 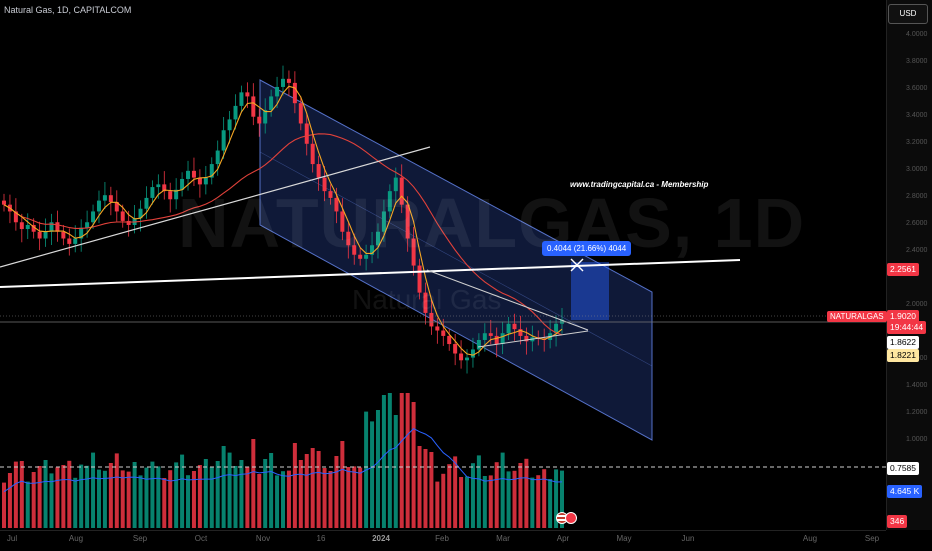 I want to click on time-tick-label: Feb, so click(x=442, y=538).